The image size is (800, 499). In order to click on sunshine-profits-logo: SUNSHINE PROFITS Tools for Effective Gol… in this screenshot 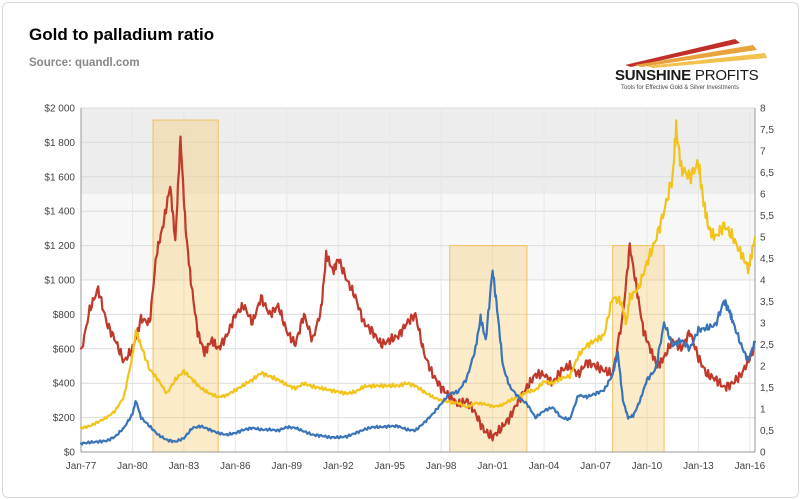, I will do `click(695, 63)`.